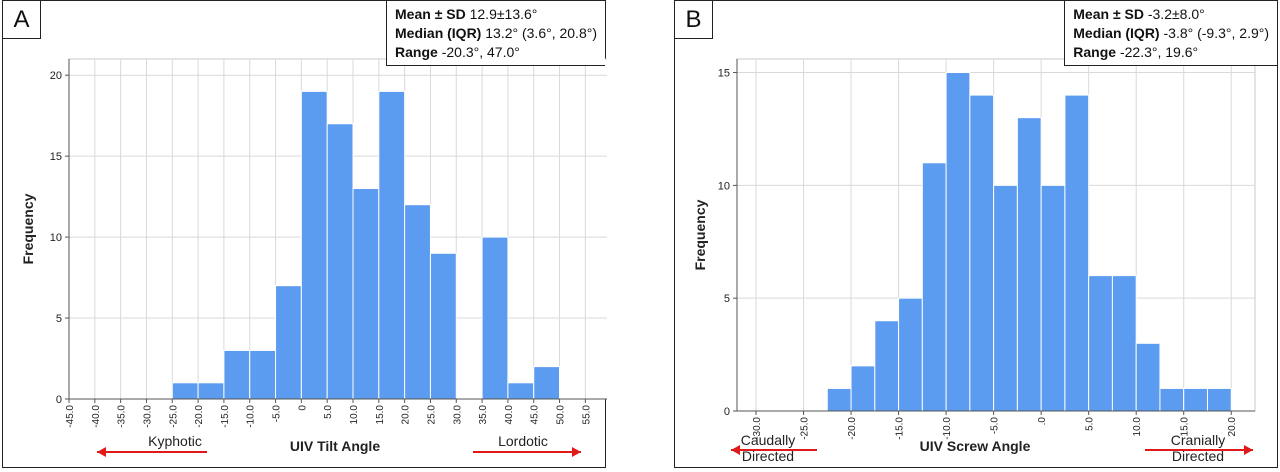 The width and height of the screenshot is (1280, 472). I want to click on stats-range-value: -20.3°, 47.0°, so click(480, 52).